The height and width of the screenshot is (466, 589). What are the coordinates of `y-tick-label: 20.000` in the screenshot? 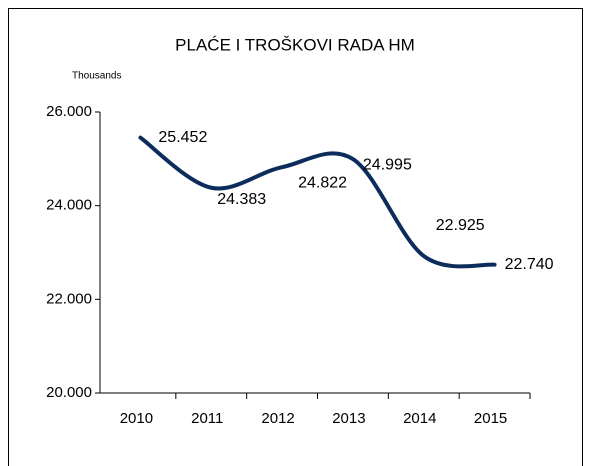 It's located at (69, 392).